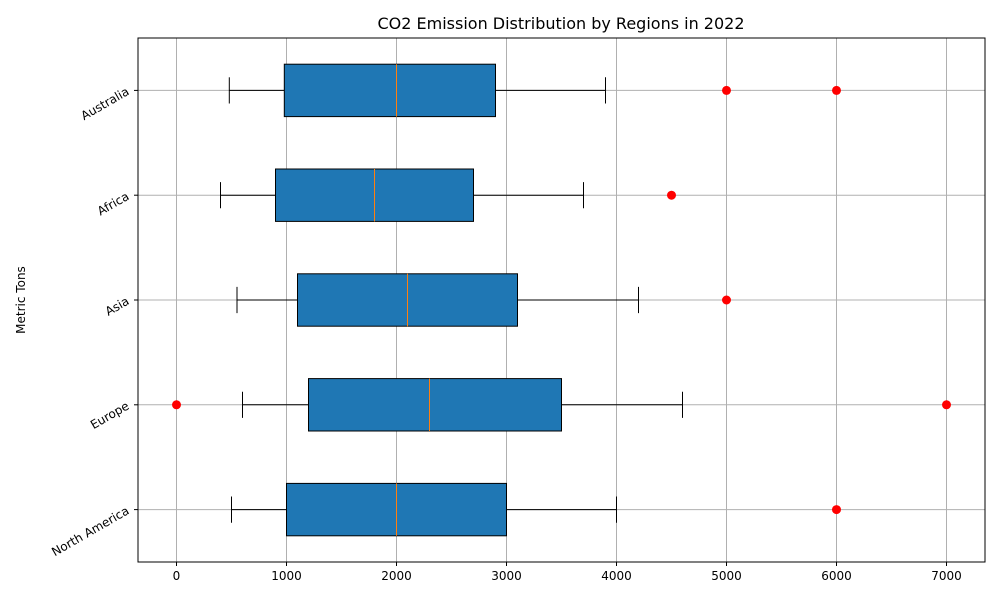 The width and height of the screenshot is (1000, 604). What do you see at coordinates (836, 576) in the screenshot?
I see `x-tick-label: 6000` at bounding box center [836, 576].